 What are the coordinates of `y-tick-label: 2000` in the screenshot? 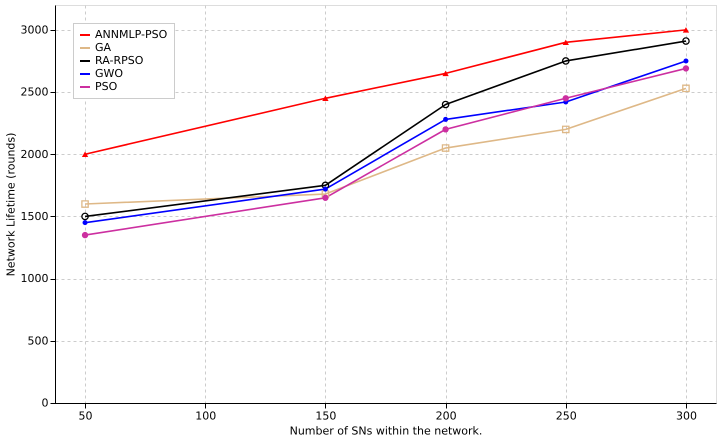 It's located at (34, 154).